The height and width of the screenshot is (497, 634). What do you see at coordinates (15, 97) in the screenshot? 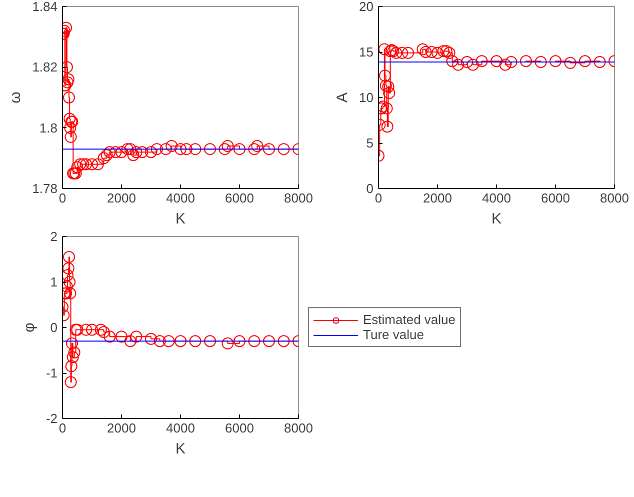
I see `y-axis-title: ω` at bounding box center [15, 97].